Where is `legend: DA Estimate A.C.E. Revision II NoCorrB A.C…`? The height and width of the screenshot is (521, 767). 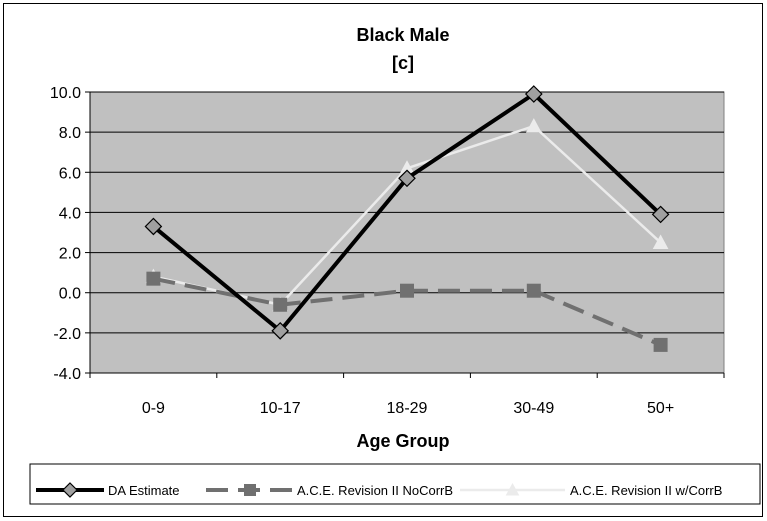 legend: DA Estimate A.C.E. Revision II NoCorrB A.C… is located at coordinates (379, 490).